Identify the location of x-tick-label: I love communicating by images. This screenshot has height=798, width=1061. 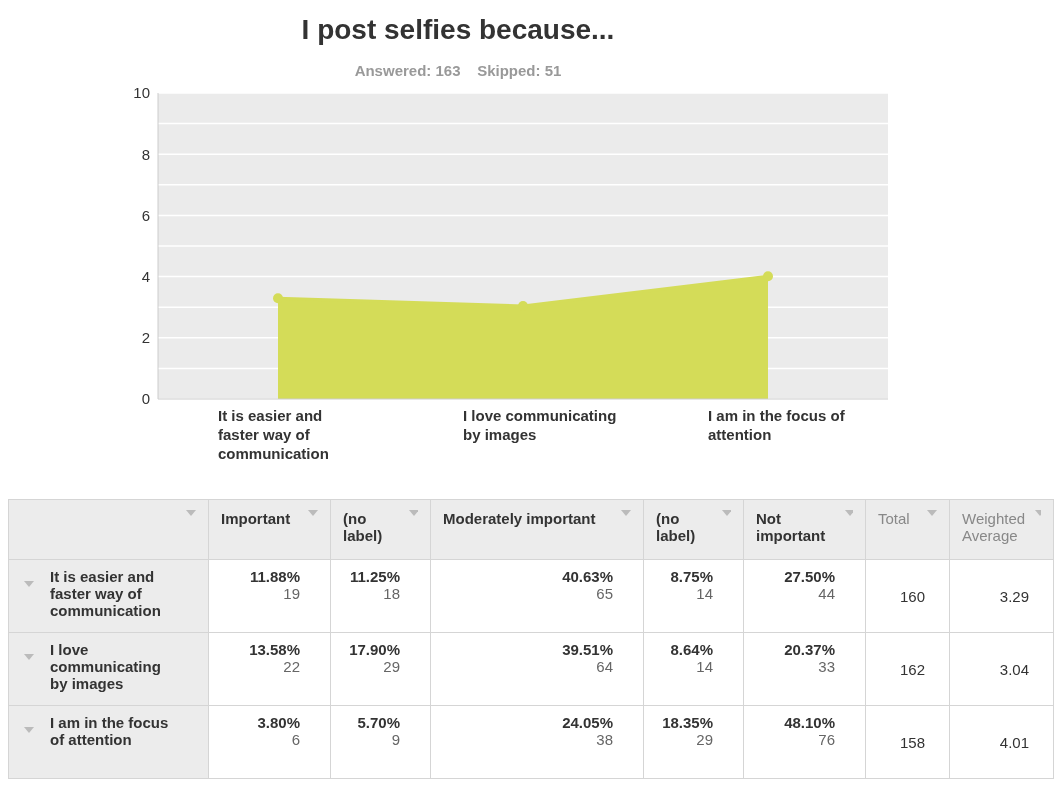
(540, 425).